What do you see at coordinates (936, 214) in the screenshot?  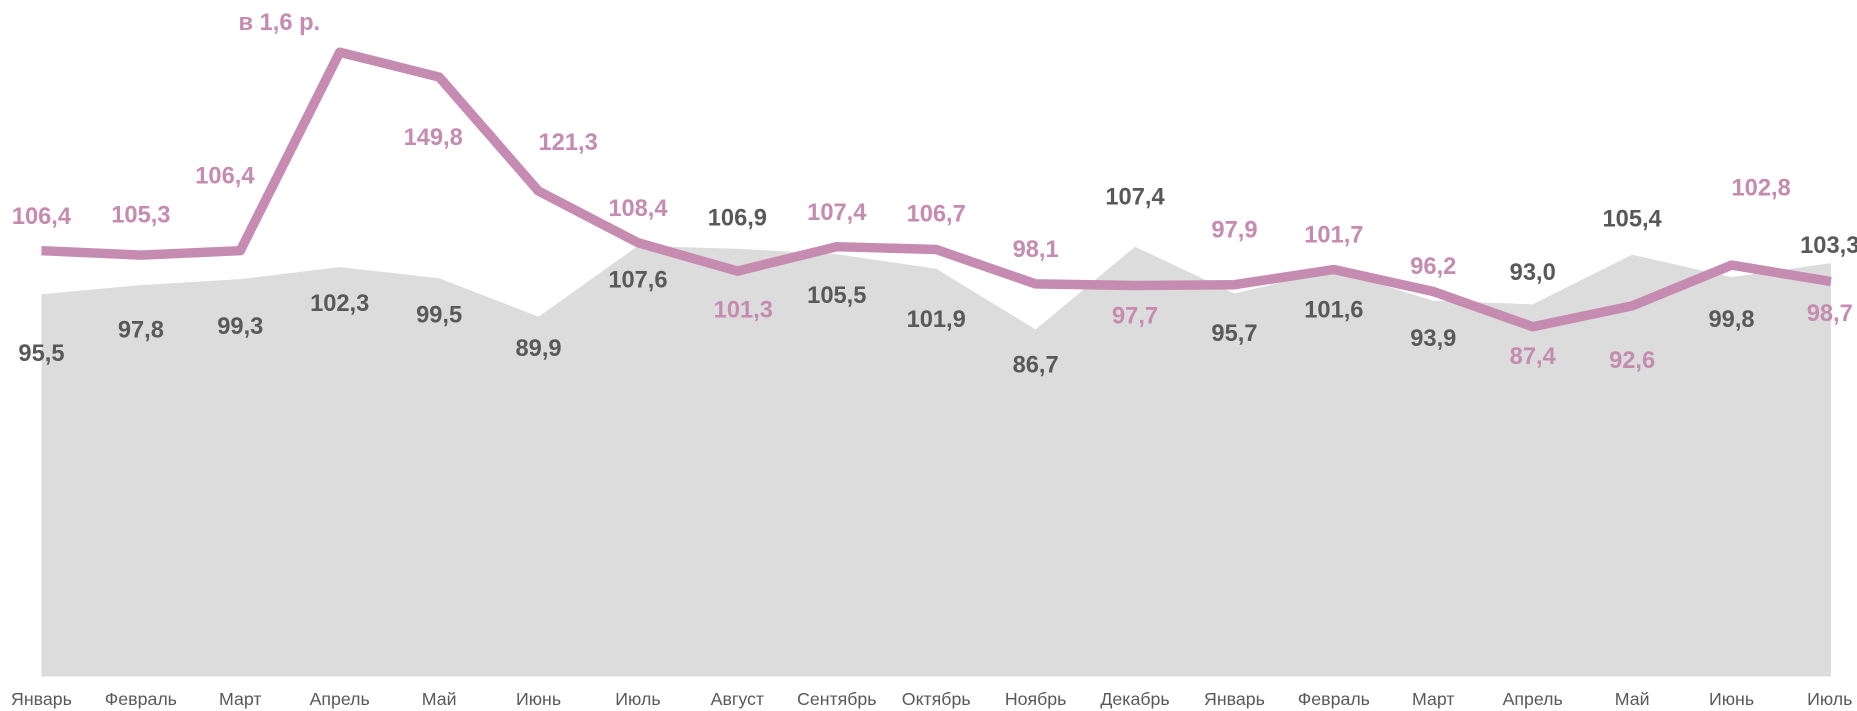 I see `value-label: 106,7` at bounding box center [936, 214].